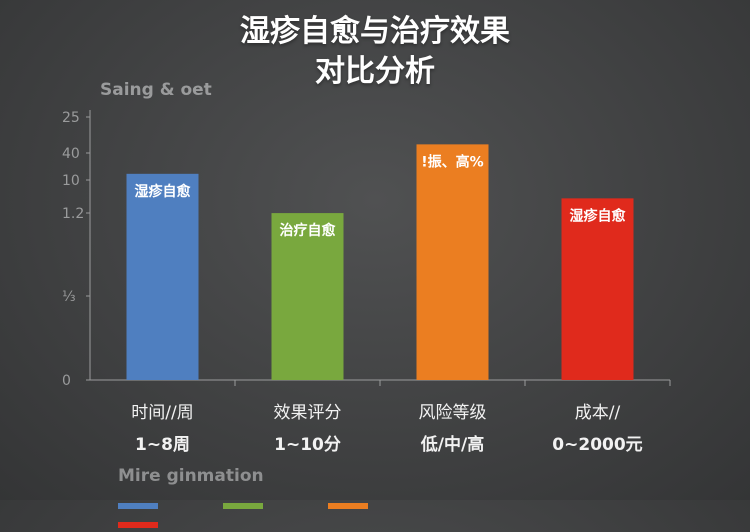  Describe the element at coordinates (375, 71) in the screenshot. I see `chart-title-line2: 对比分析` at that location.